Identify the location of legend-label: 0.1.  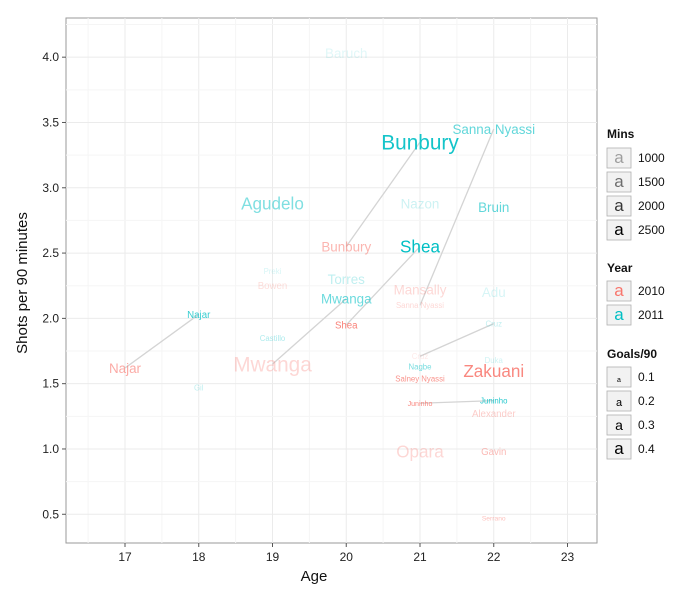
(646, 377).